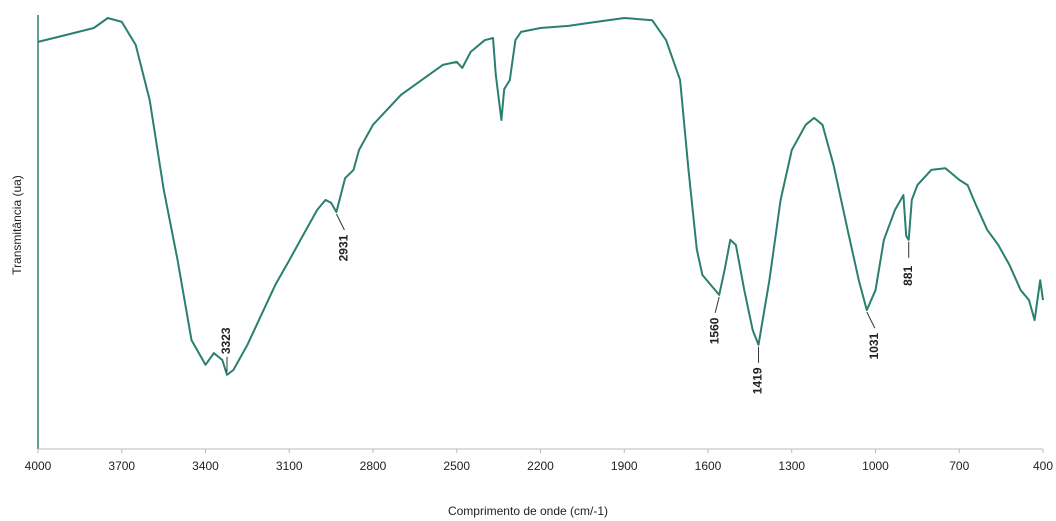 The image size is (1056, 521). I want to click on x-tick-label: 1000, so click(875, 466).